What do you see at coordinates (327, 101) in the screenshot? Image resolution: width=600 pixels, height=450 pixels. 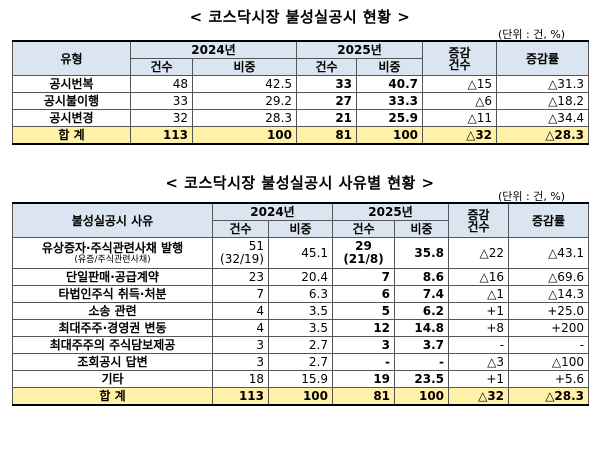 I see `cell: 27` at bounding box center [327, 101].